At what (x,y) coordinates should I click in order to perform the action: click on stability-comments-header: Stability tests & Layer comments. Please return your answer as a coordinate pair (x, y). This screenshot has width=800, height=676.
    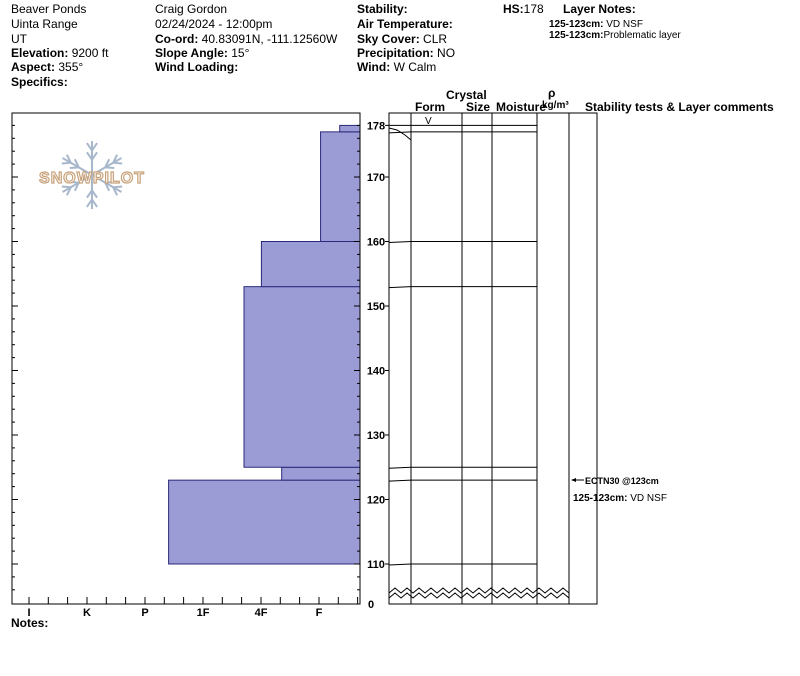
    Looking at the image, I should click on (679, 107).